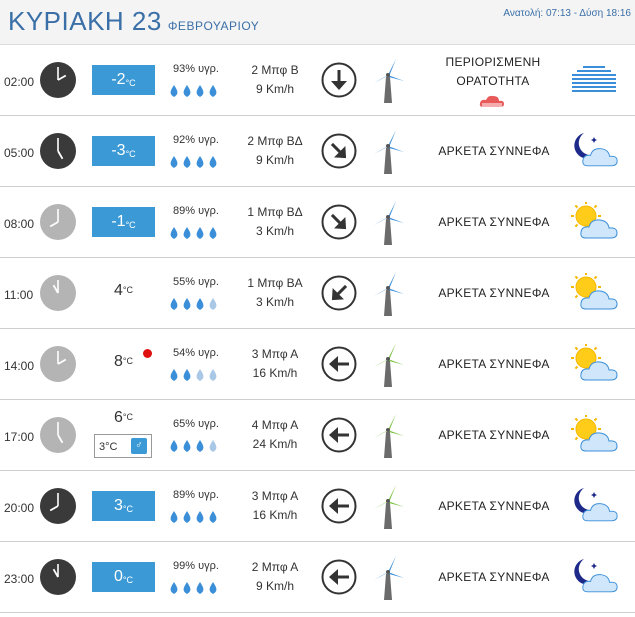 Image resolution: width=635 pixels, height=617 pixels. Describe the element at coordinates (275, 567) in the screenshot. I see `wind-beaufort: 2 Μπφ Α` at that location.